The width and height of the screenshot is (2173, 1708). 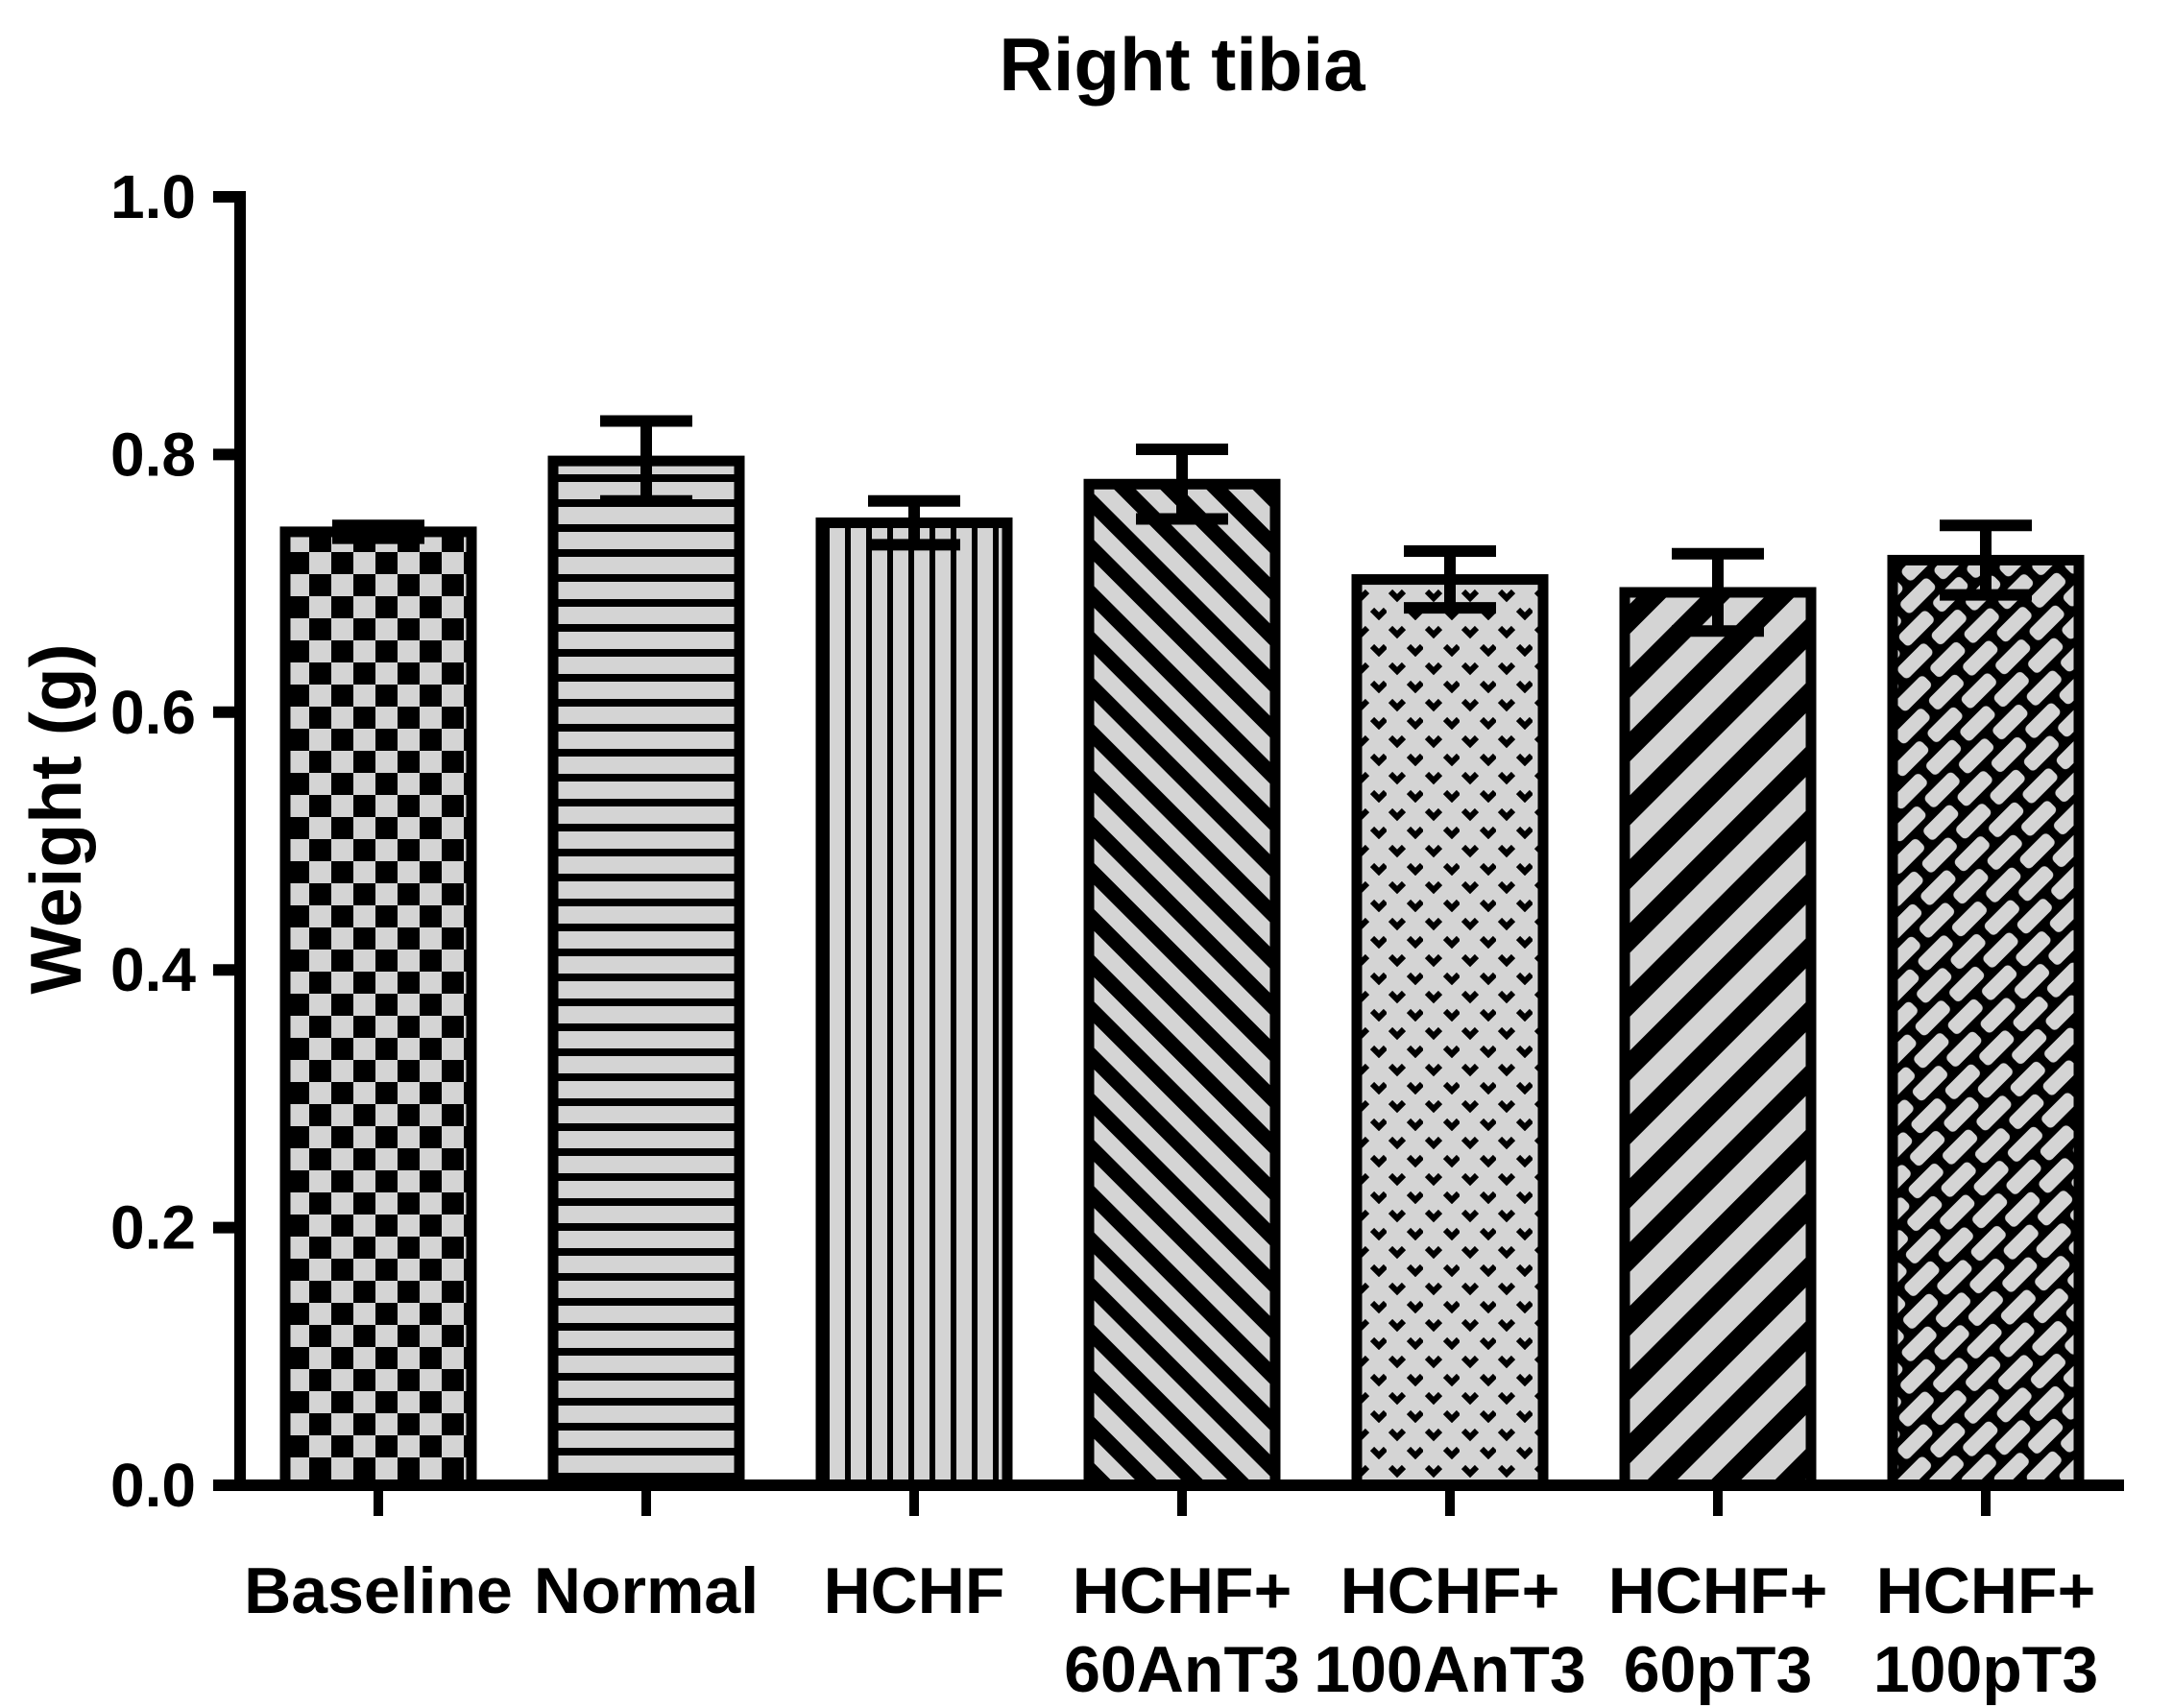 I want to click on chart-title: Right tibia, so click(x=1182, y=65).